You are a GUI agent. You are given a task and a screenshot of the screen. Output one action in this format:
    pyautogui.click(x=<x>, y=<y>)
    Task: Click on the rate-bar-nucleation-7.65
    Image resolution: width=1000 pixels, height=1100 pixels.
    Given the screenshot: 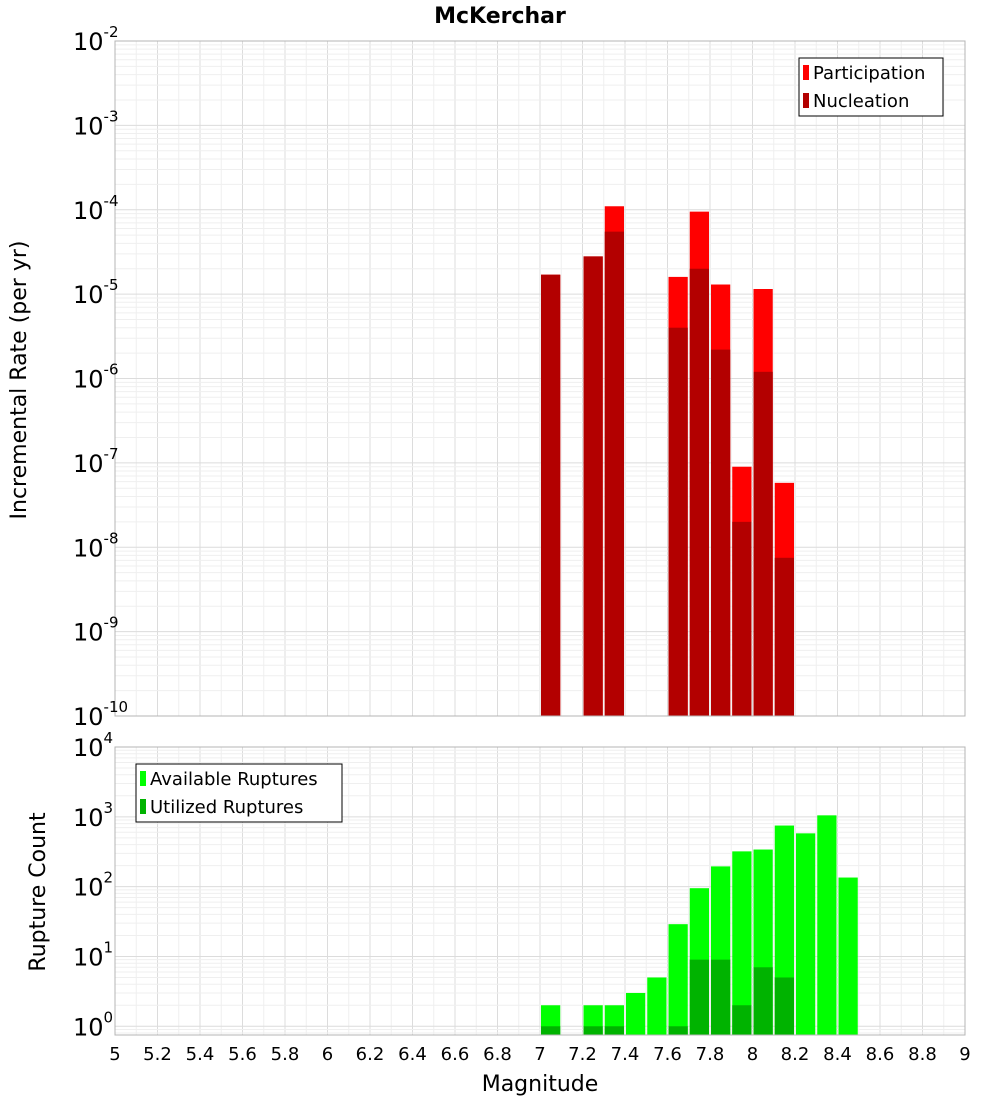 What is the action you would take?
    pyautogui.click(x=678, y=521)
    